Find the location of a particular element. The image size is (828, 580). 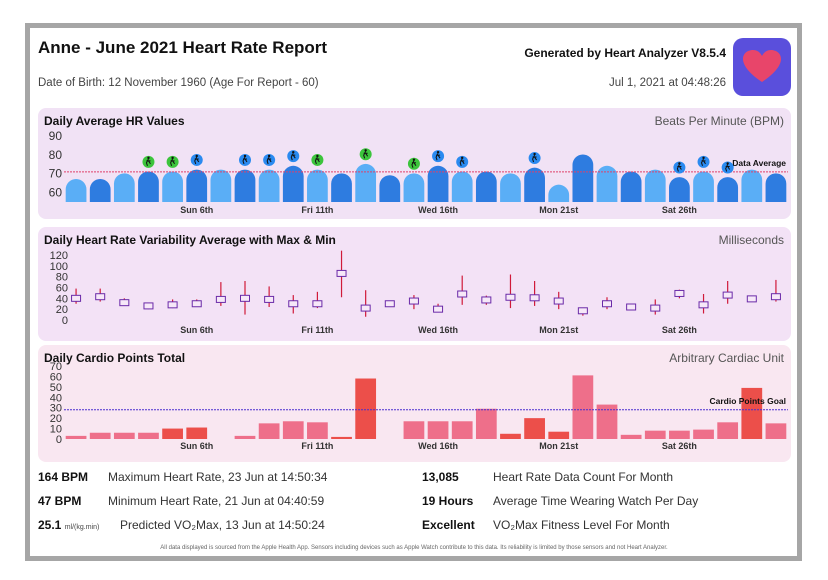

x-tick-label: Mon 21st is located at coordinates (558, 330).